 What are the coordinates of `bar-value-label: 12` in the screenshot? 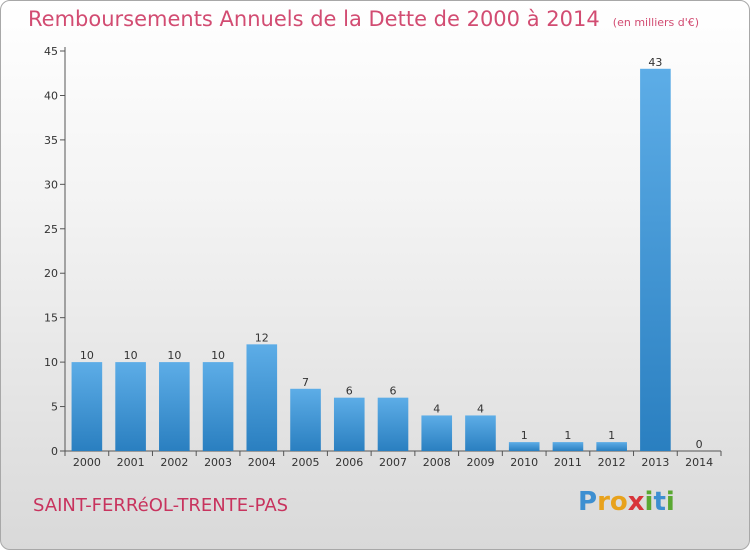 It's located at (262, 337).